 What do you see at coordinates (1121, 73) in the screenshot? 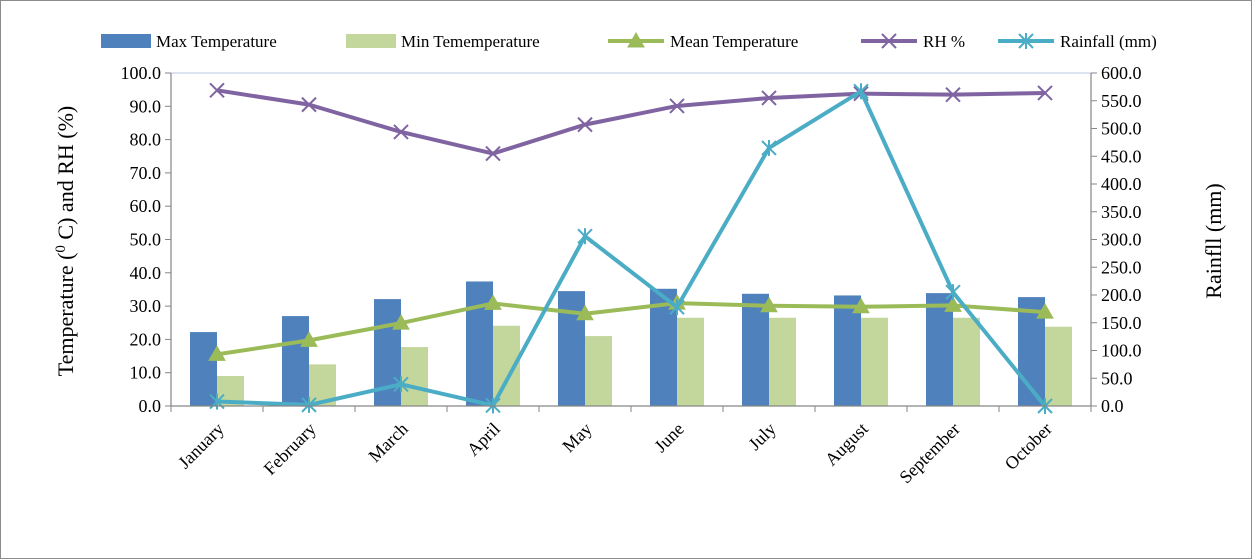
I see `y2-tick-label: 600.0` at bounding box center [1121, 73].